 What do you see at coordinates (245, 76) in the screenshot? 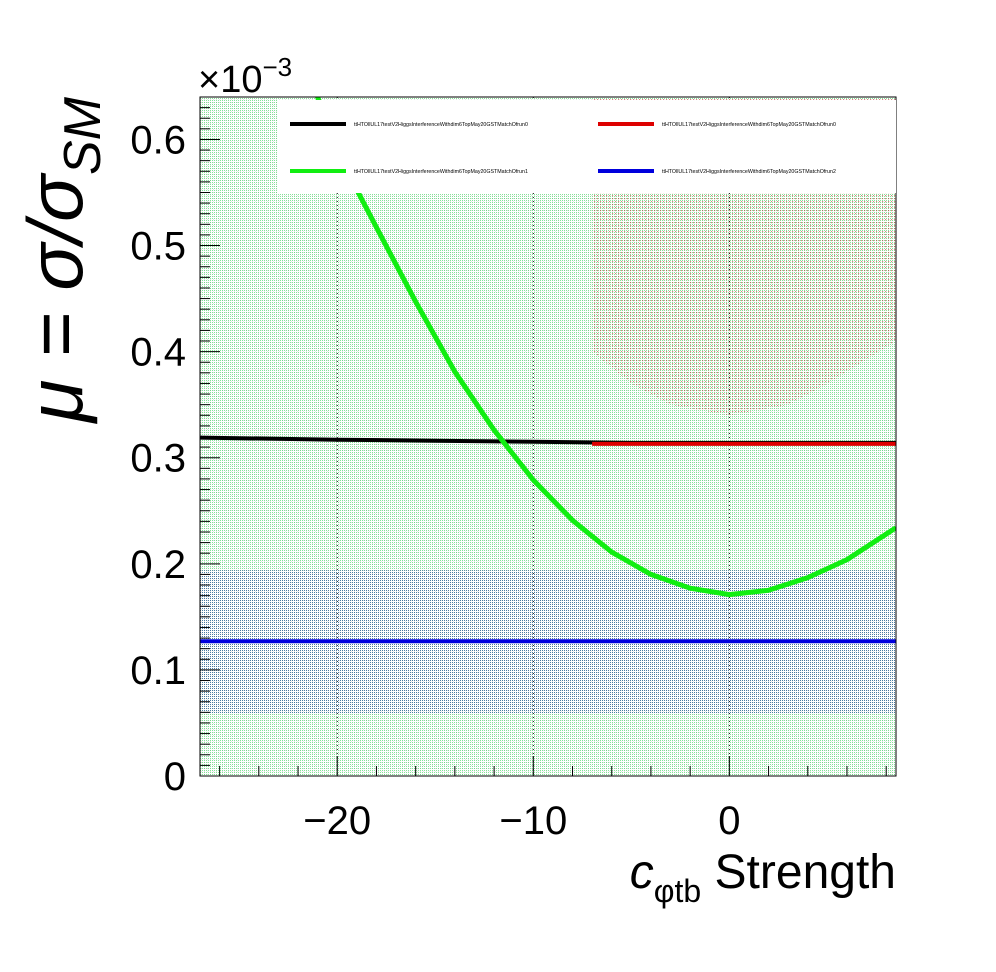
I see `y-exponent: ×10⁻³` at bounding box center [245, 76].